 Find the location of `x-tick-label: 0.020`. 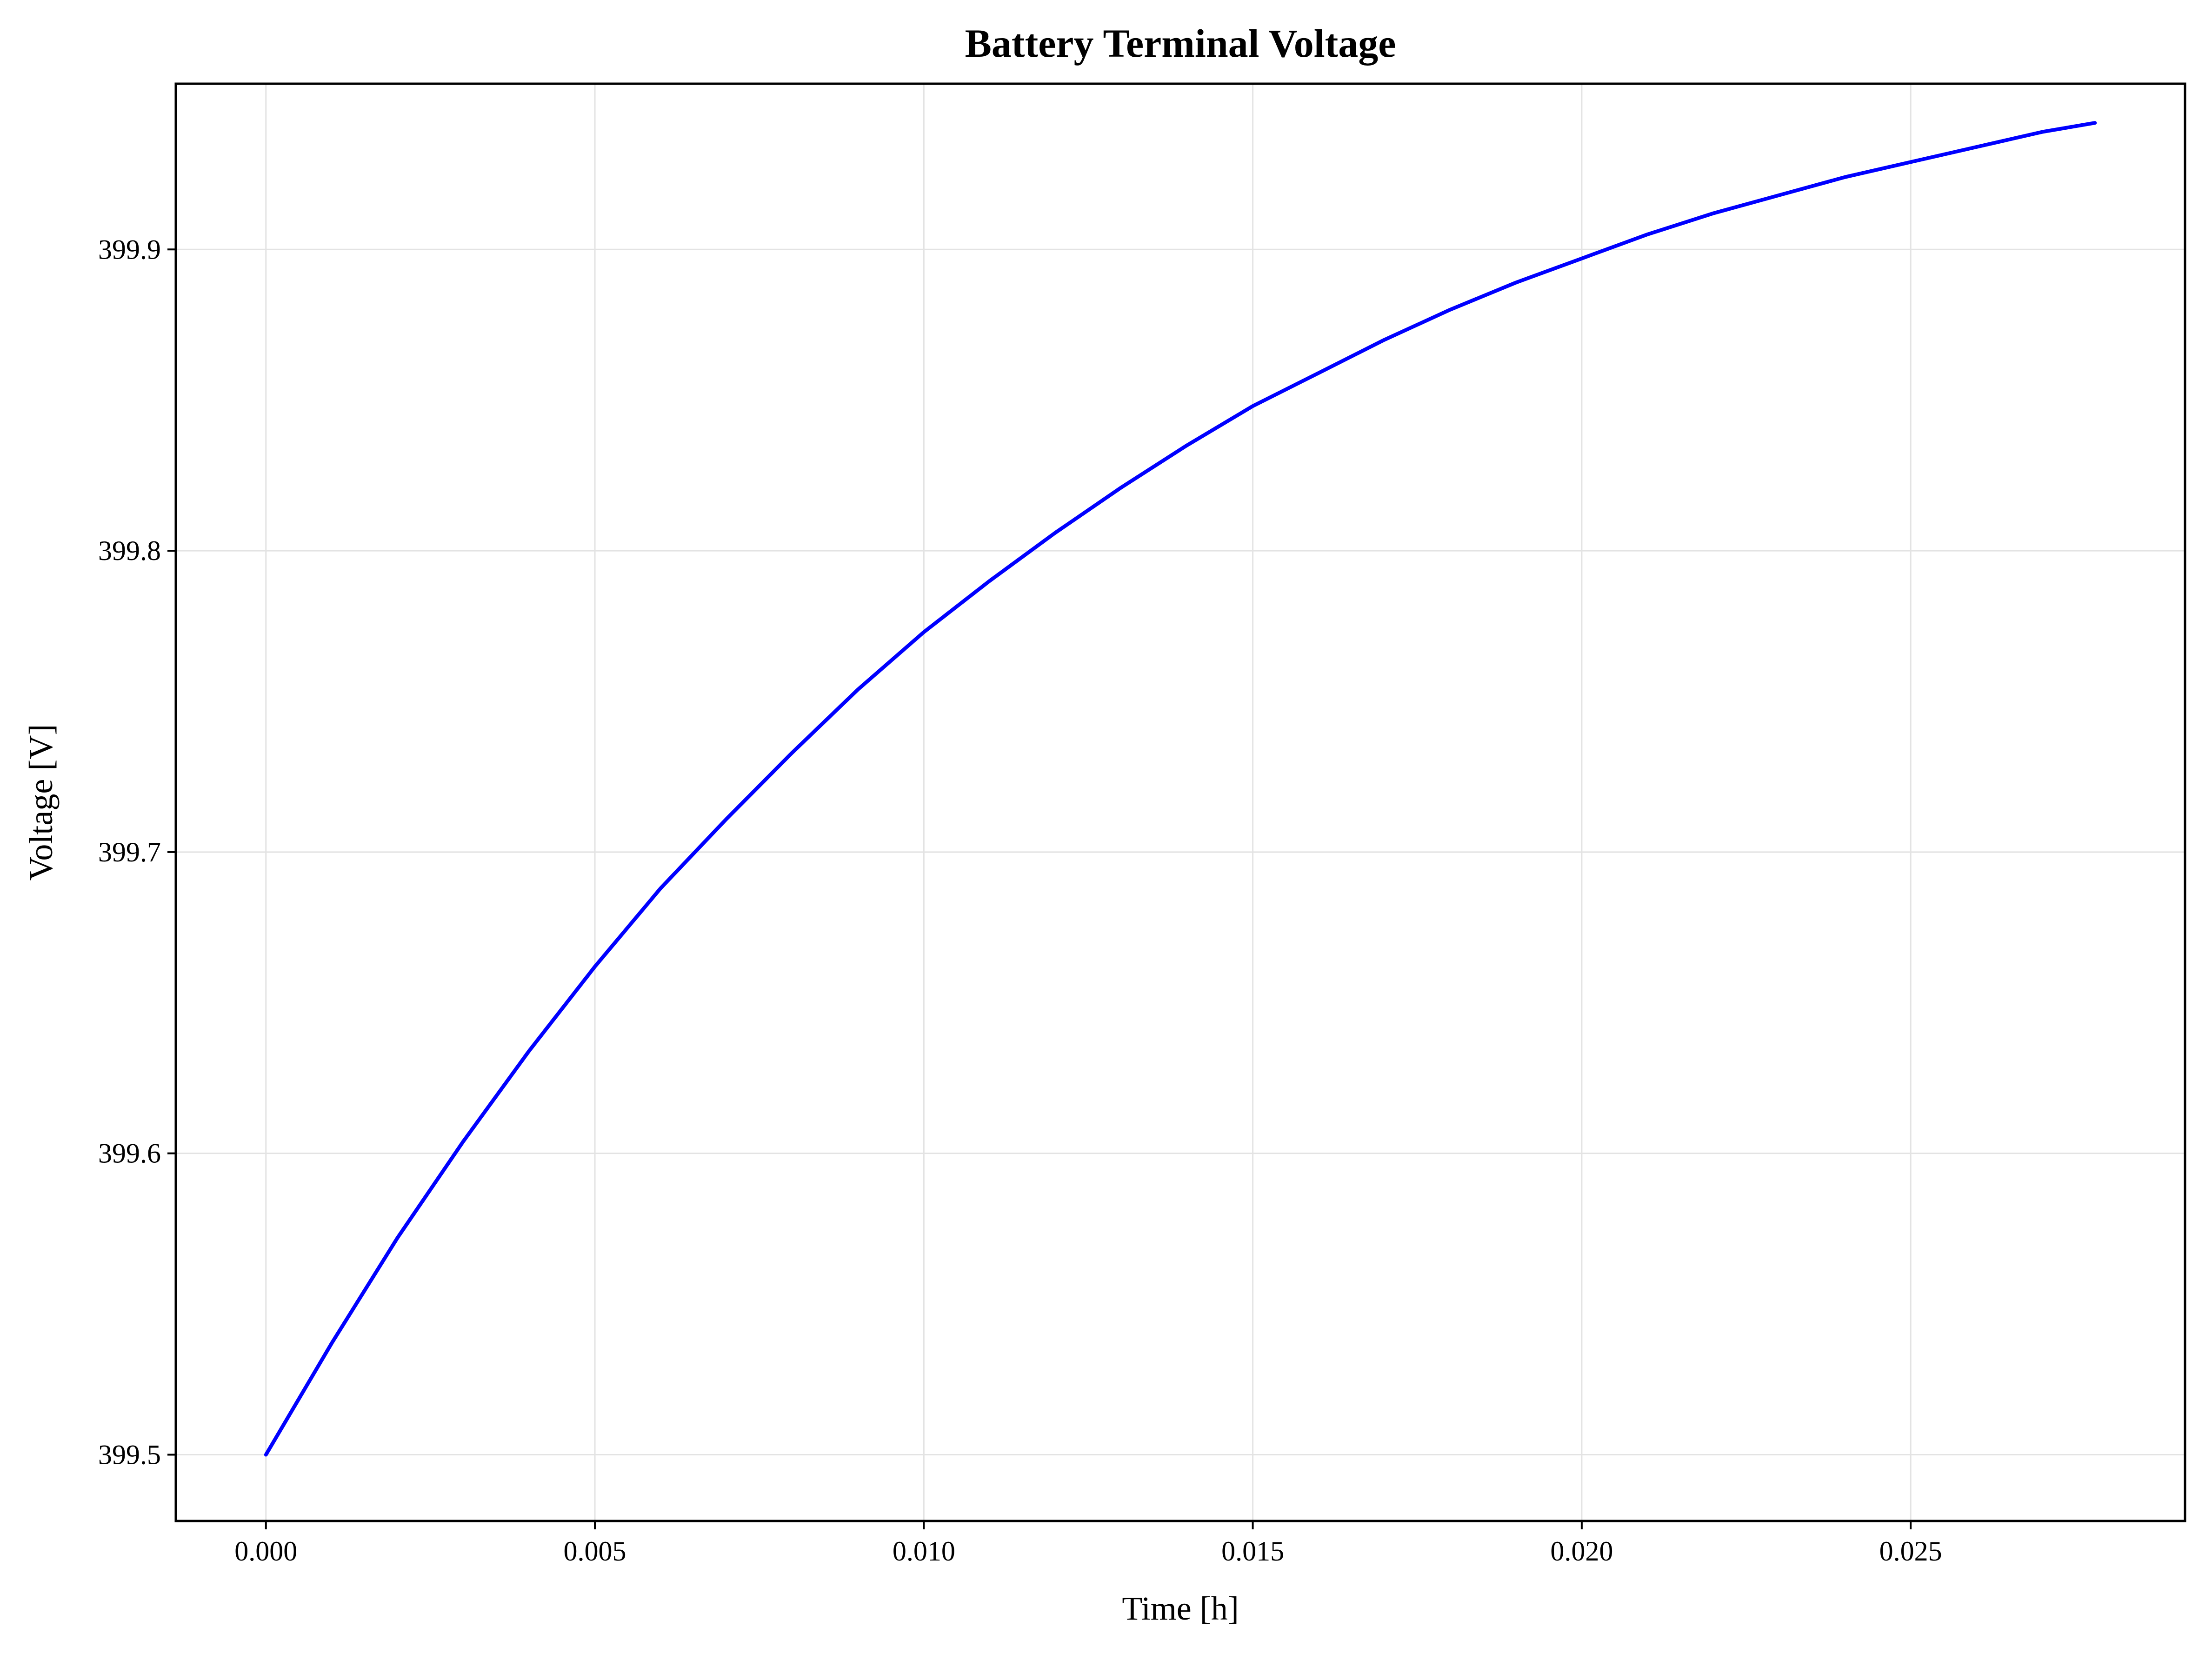

x-tick-label: 0.020 is located at coordinates (1581, 1551).